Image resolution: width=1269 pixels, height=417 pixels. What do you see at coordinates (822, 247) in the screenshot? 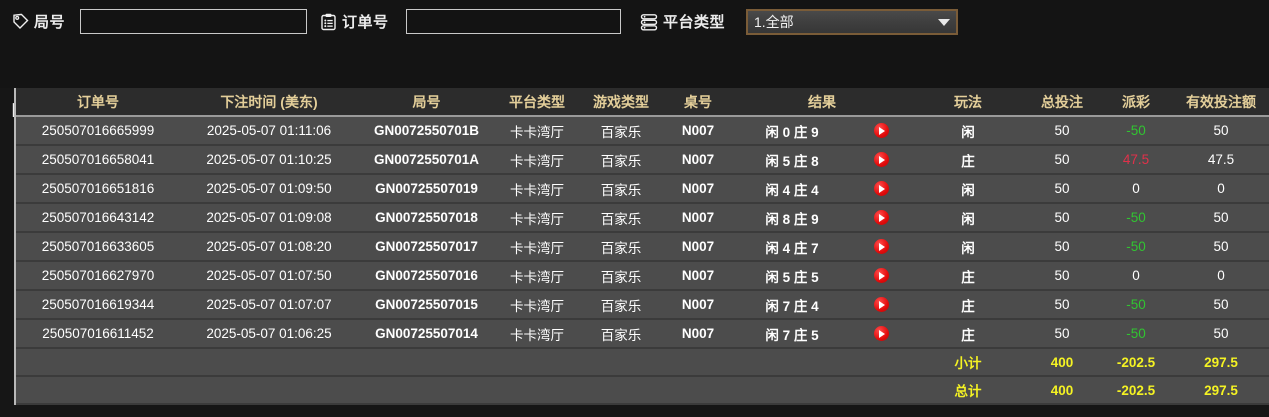
I see `cell-result: 闲 4 庄 7` at bounding box center [822, 247].